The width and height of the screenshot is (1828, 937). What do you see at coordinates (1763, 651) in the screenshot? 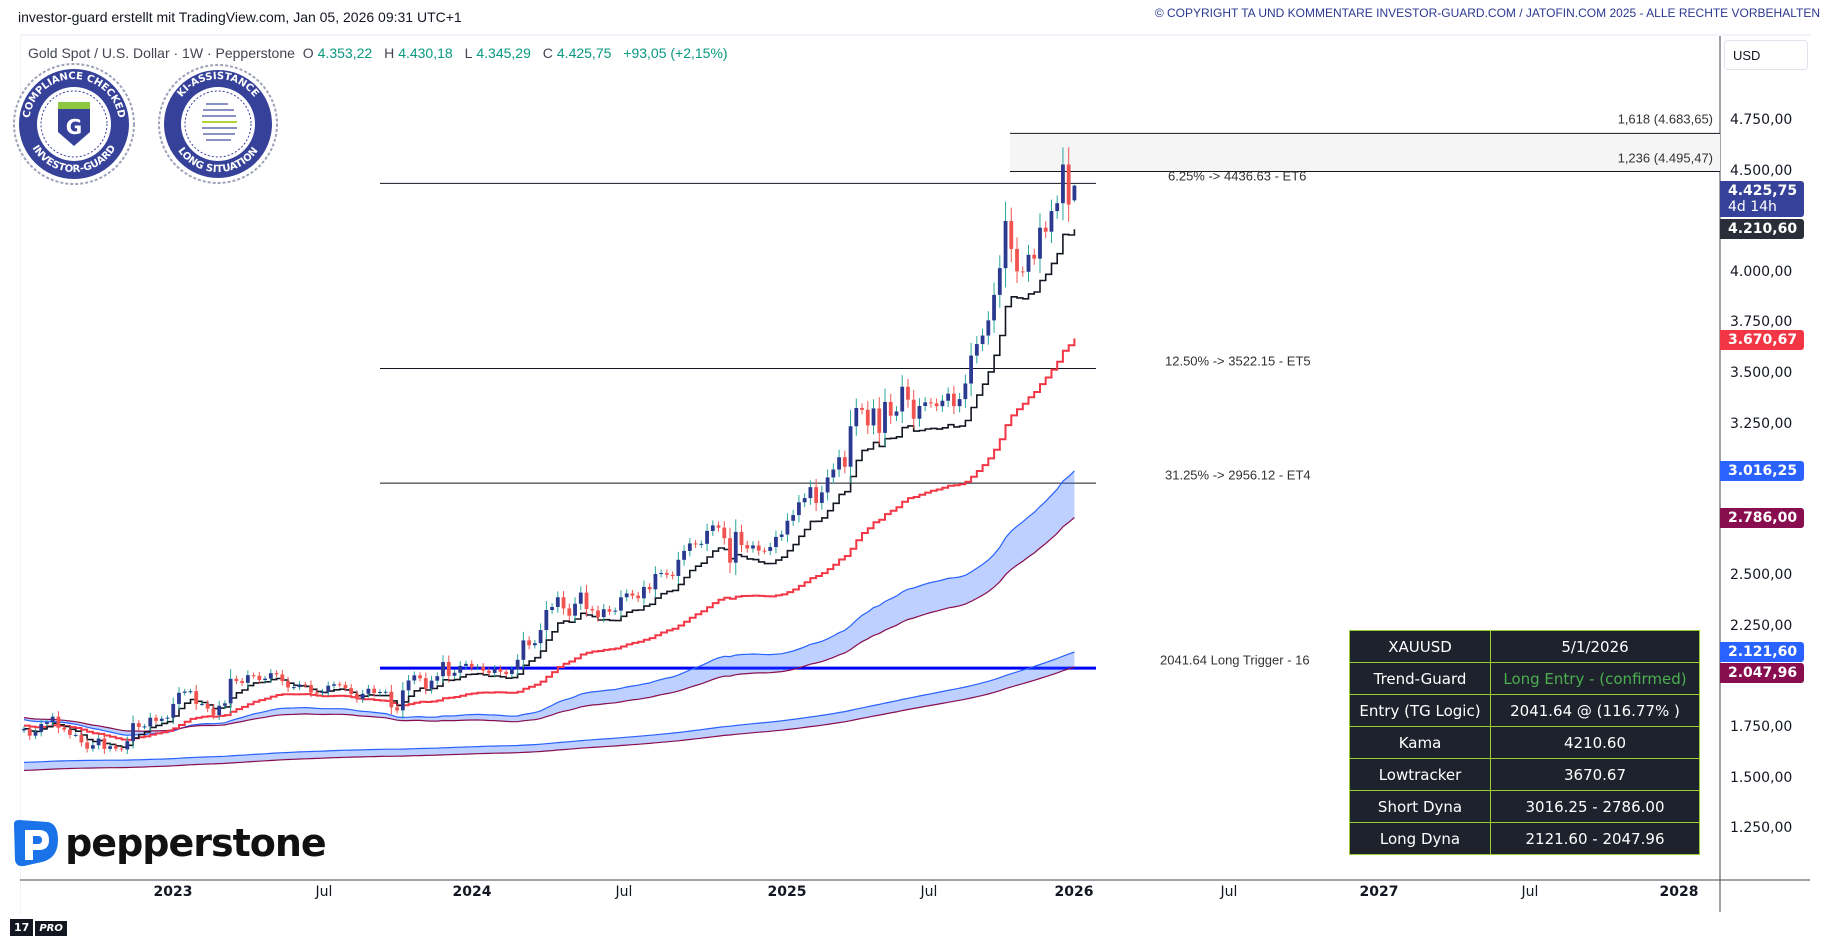
I see `price-badge-value: 2.121,60` at bounding box center [1763, 651].